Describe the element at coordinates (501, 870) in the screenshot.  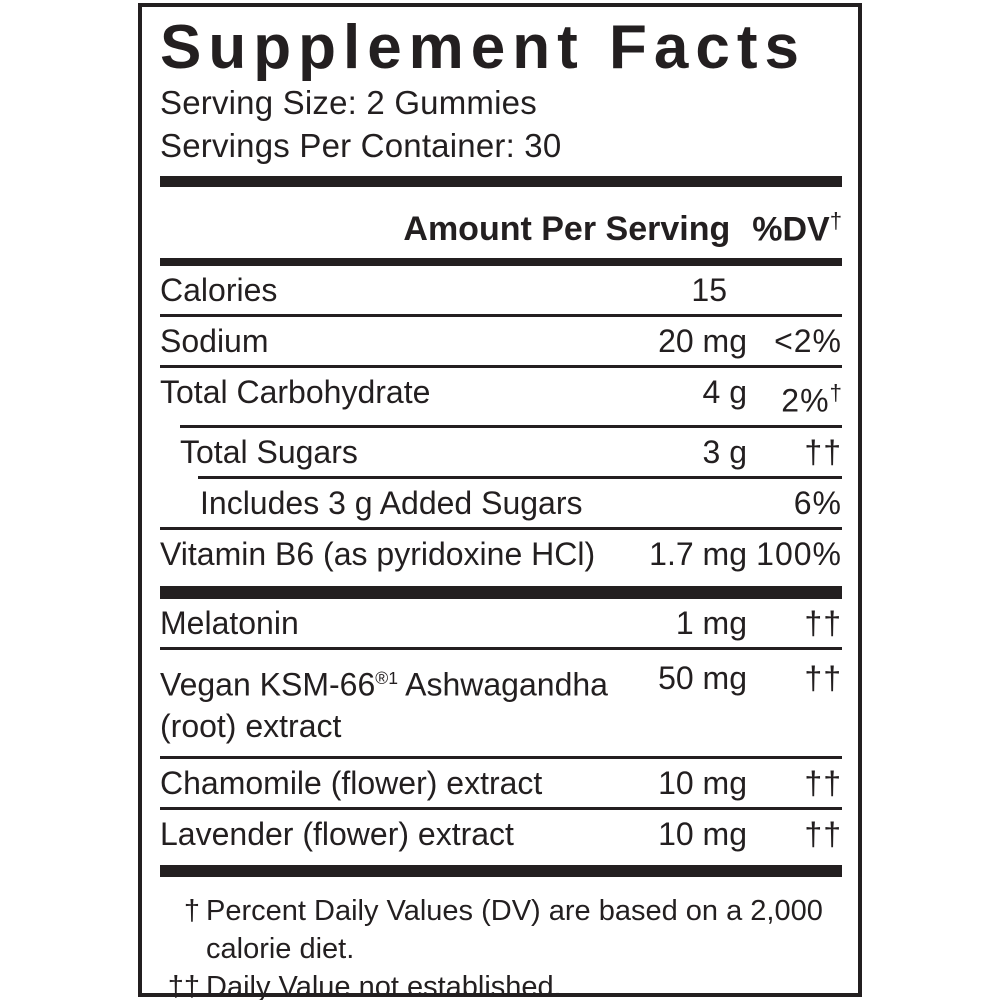
I see `separator-bar-bottom` at that location.